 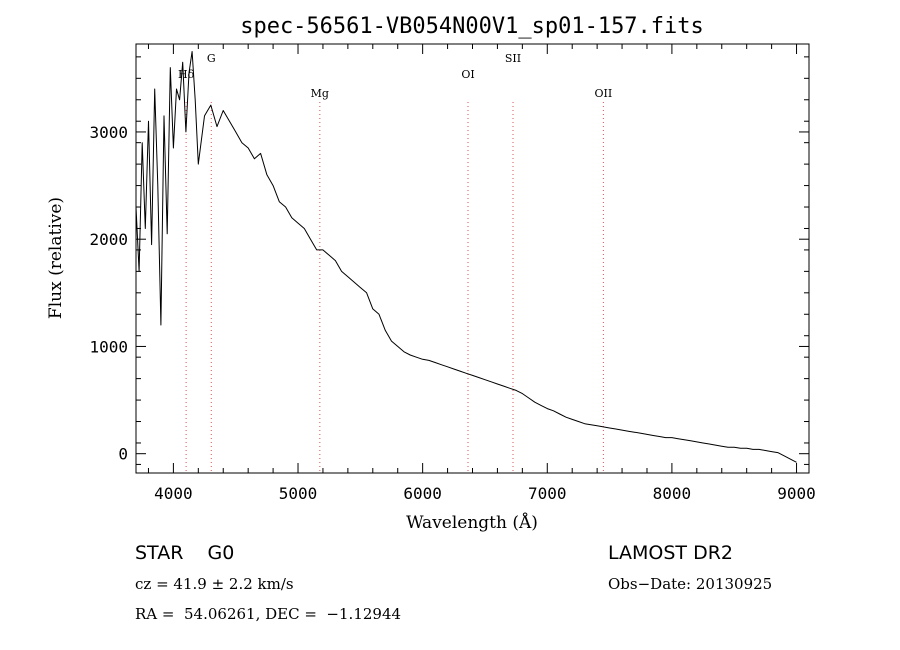 What do you see at coordinates (123, 454) in the screenshot?
I see `y-tick-label: 0` at bounding box center [123, 454].